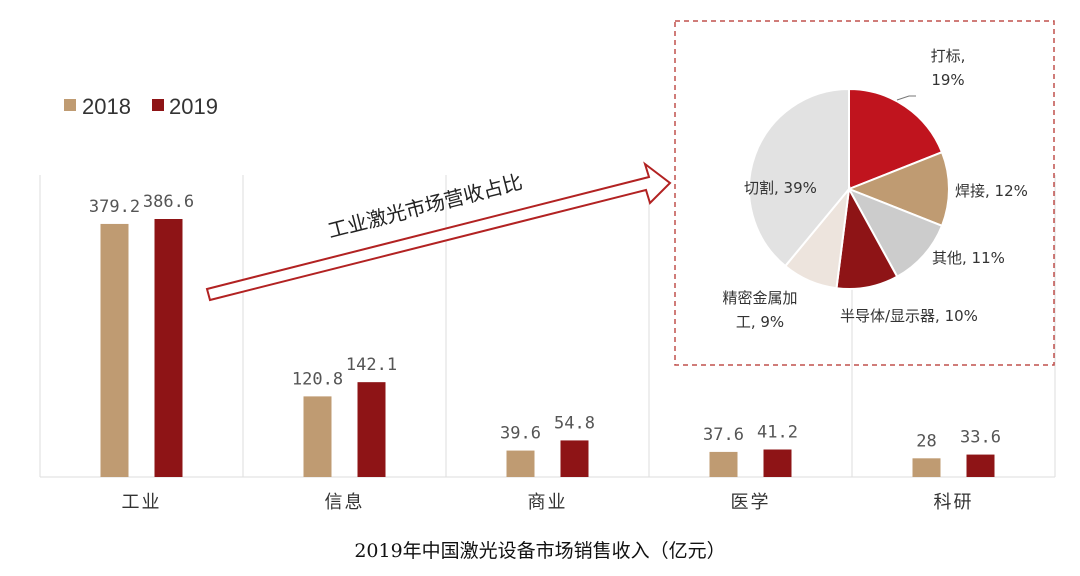 The image size is (1080, 576). What do you see at coordinates (574, 423) in the screenshot?
I see `value-label: 54.8` at bounding box center [574, 423].